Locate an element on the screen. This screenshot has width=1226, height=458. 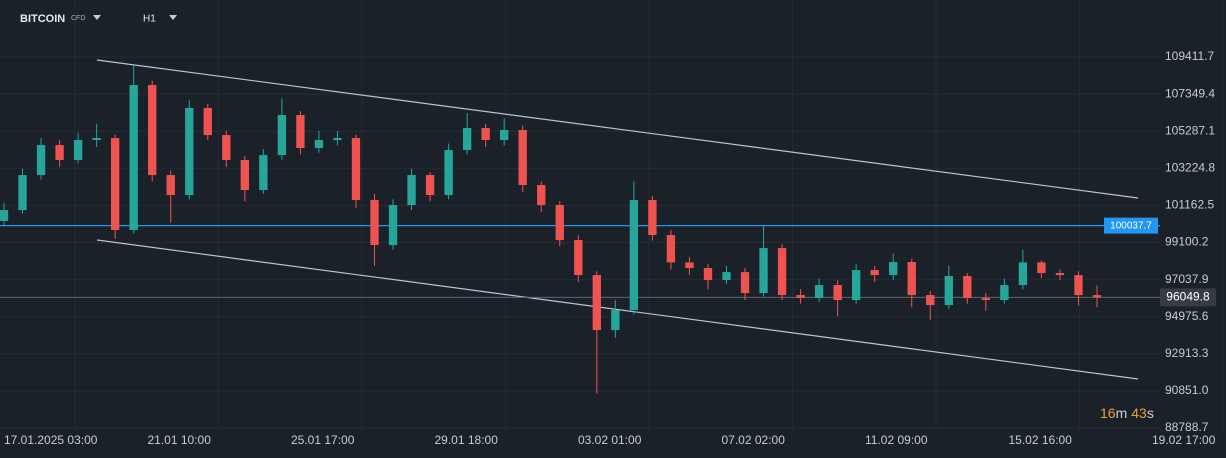
x-tick-label: 07.02 02:00 is located at coordinates (754, 440).